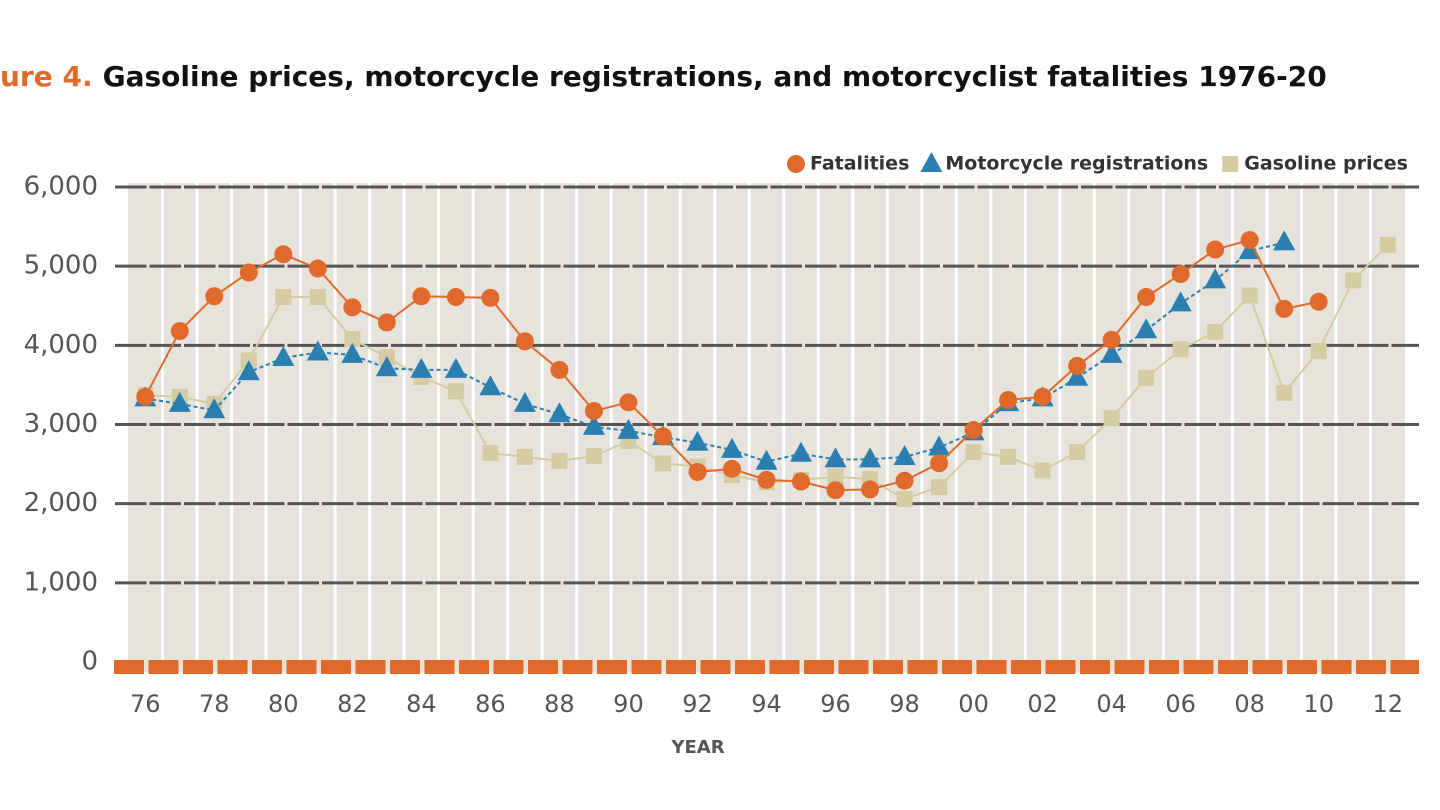 This screenshot has width=1440, height=810. I want to click on x-tick-label: 90, so click(628, 704).